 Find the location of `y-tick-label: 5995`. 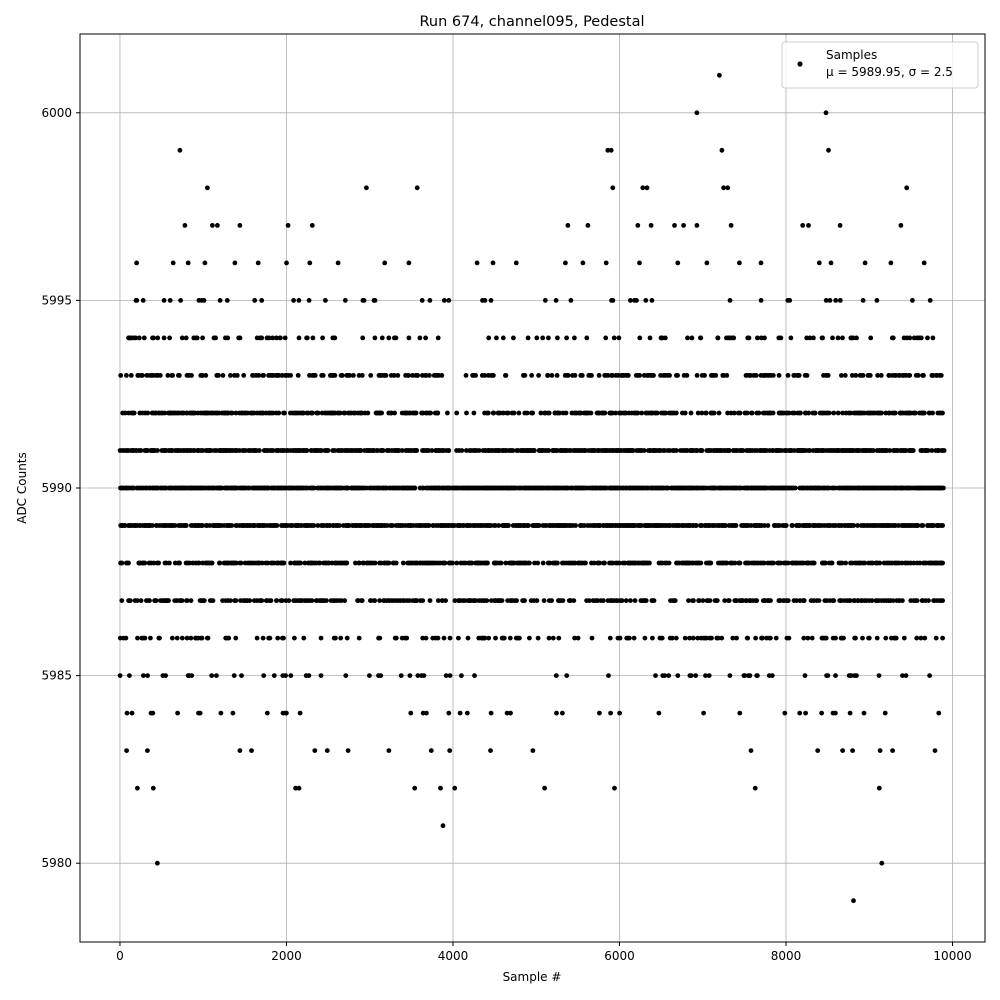

y-tick-label: 5995 is located at coordinates (56, 300).